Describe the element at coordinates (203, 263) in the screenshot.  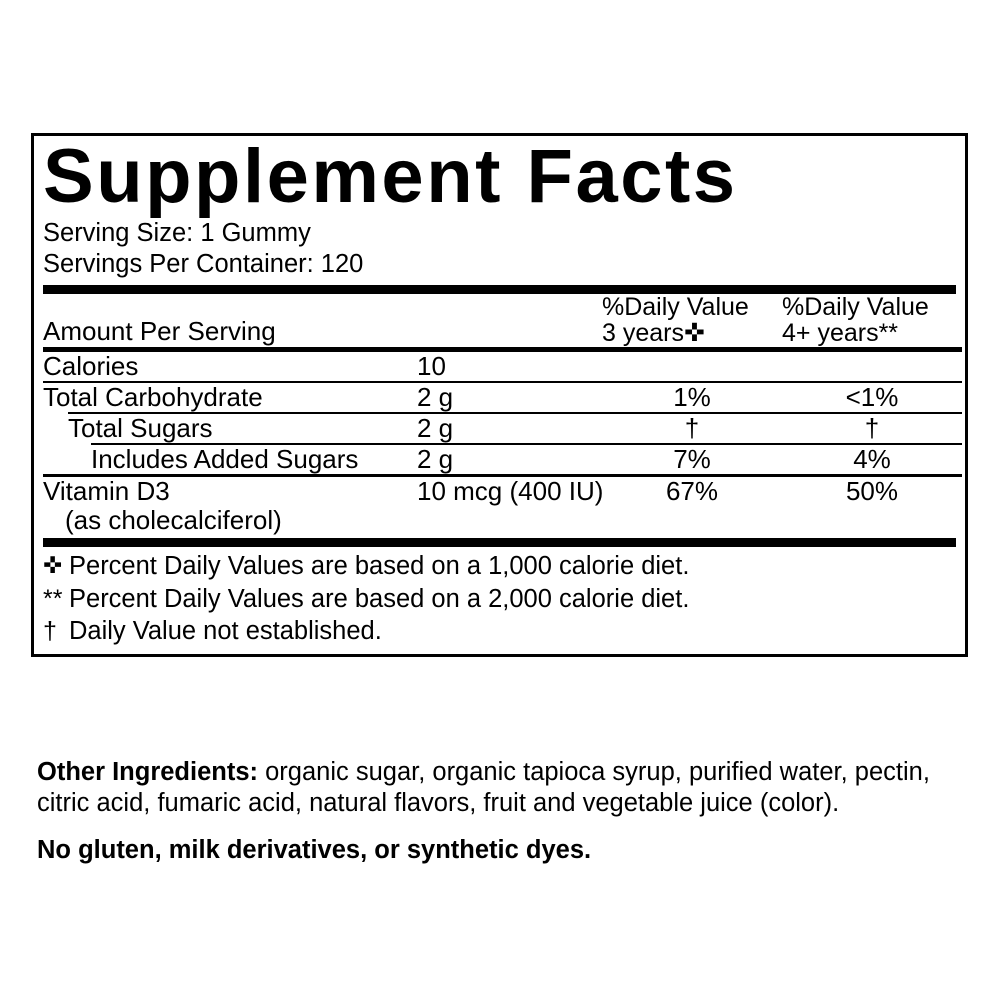
I see `servings-per-container: Servings Per Container: 120` at that location.